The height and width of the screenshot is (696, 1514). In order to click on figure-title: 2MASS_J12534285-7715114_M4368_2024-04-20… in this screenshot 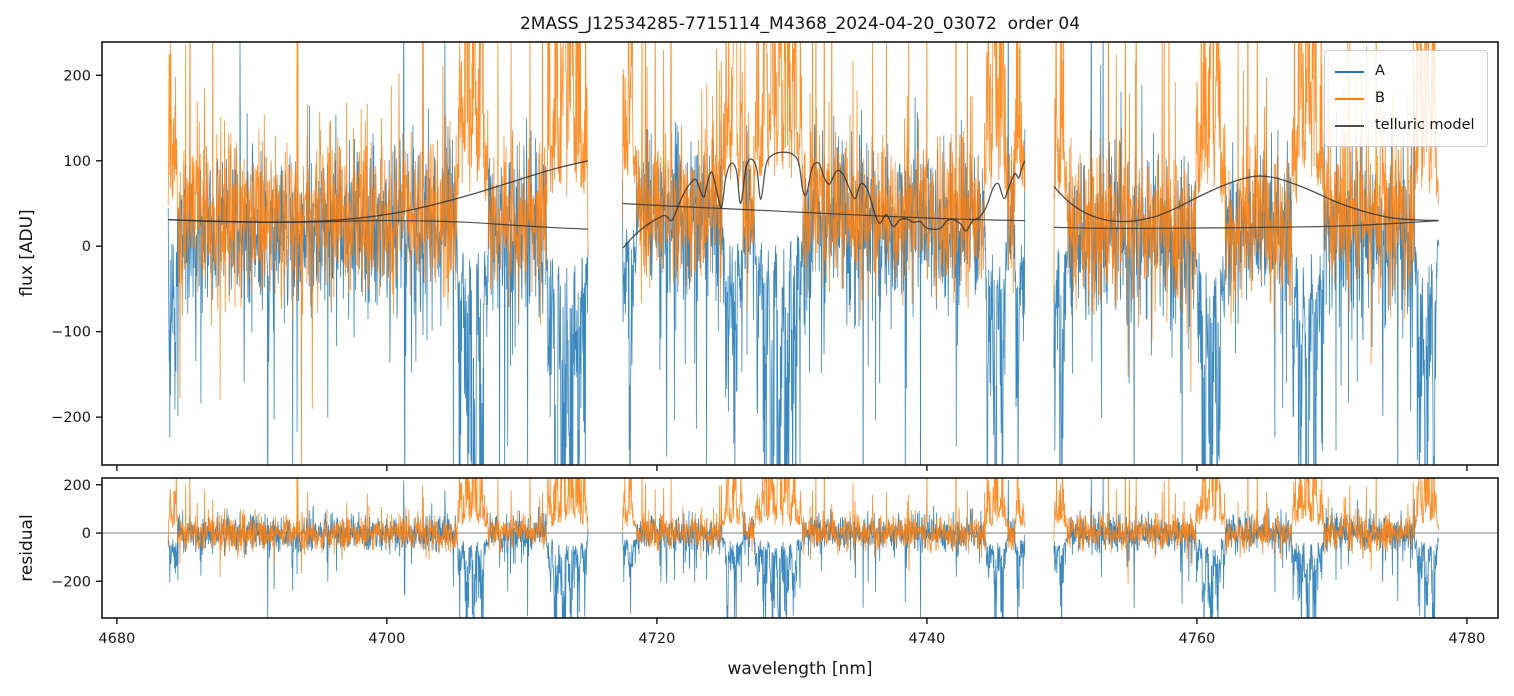, I will do `click(800, 24)`.